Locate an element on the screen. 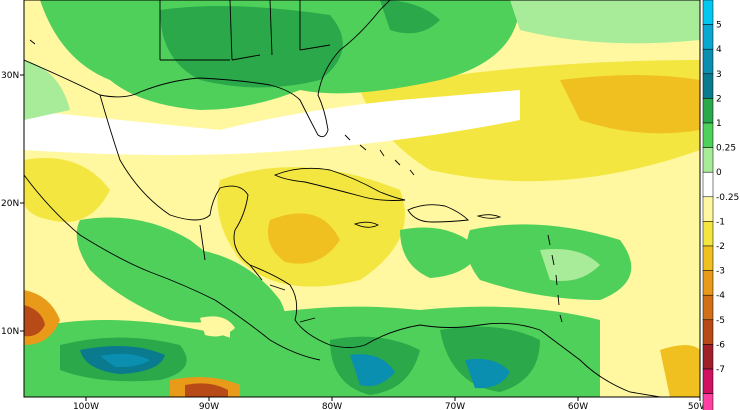 The height and width of the screenshot is (410, 740). lat-label-20n: 20N is located at coordinates (10, 204).